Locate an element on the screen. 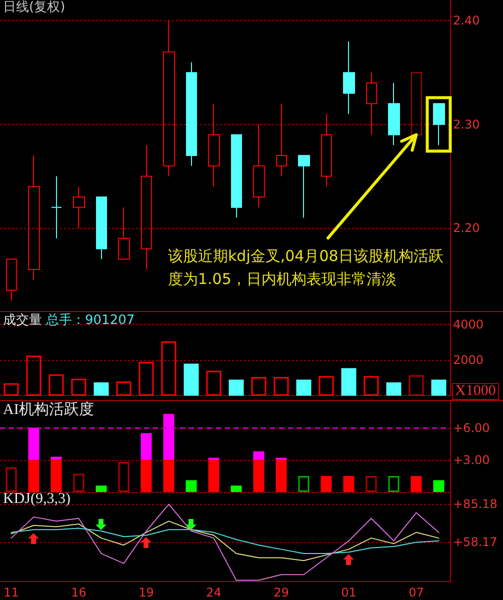 Image resolution: width=503 pixels, height=600 pixels. y-tick-label: 2000 is located at coordinates (468, 360).